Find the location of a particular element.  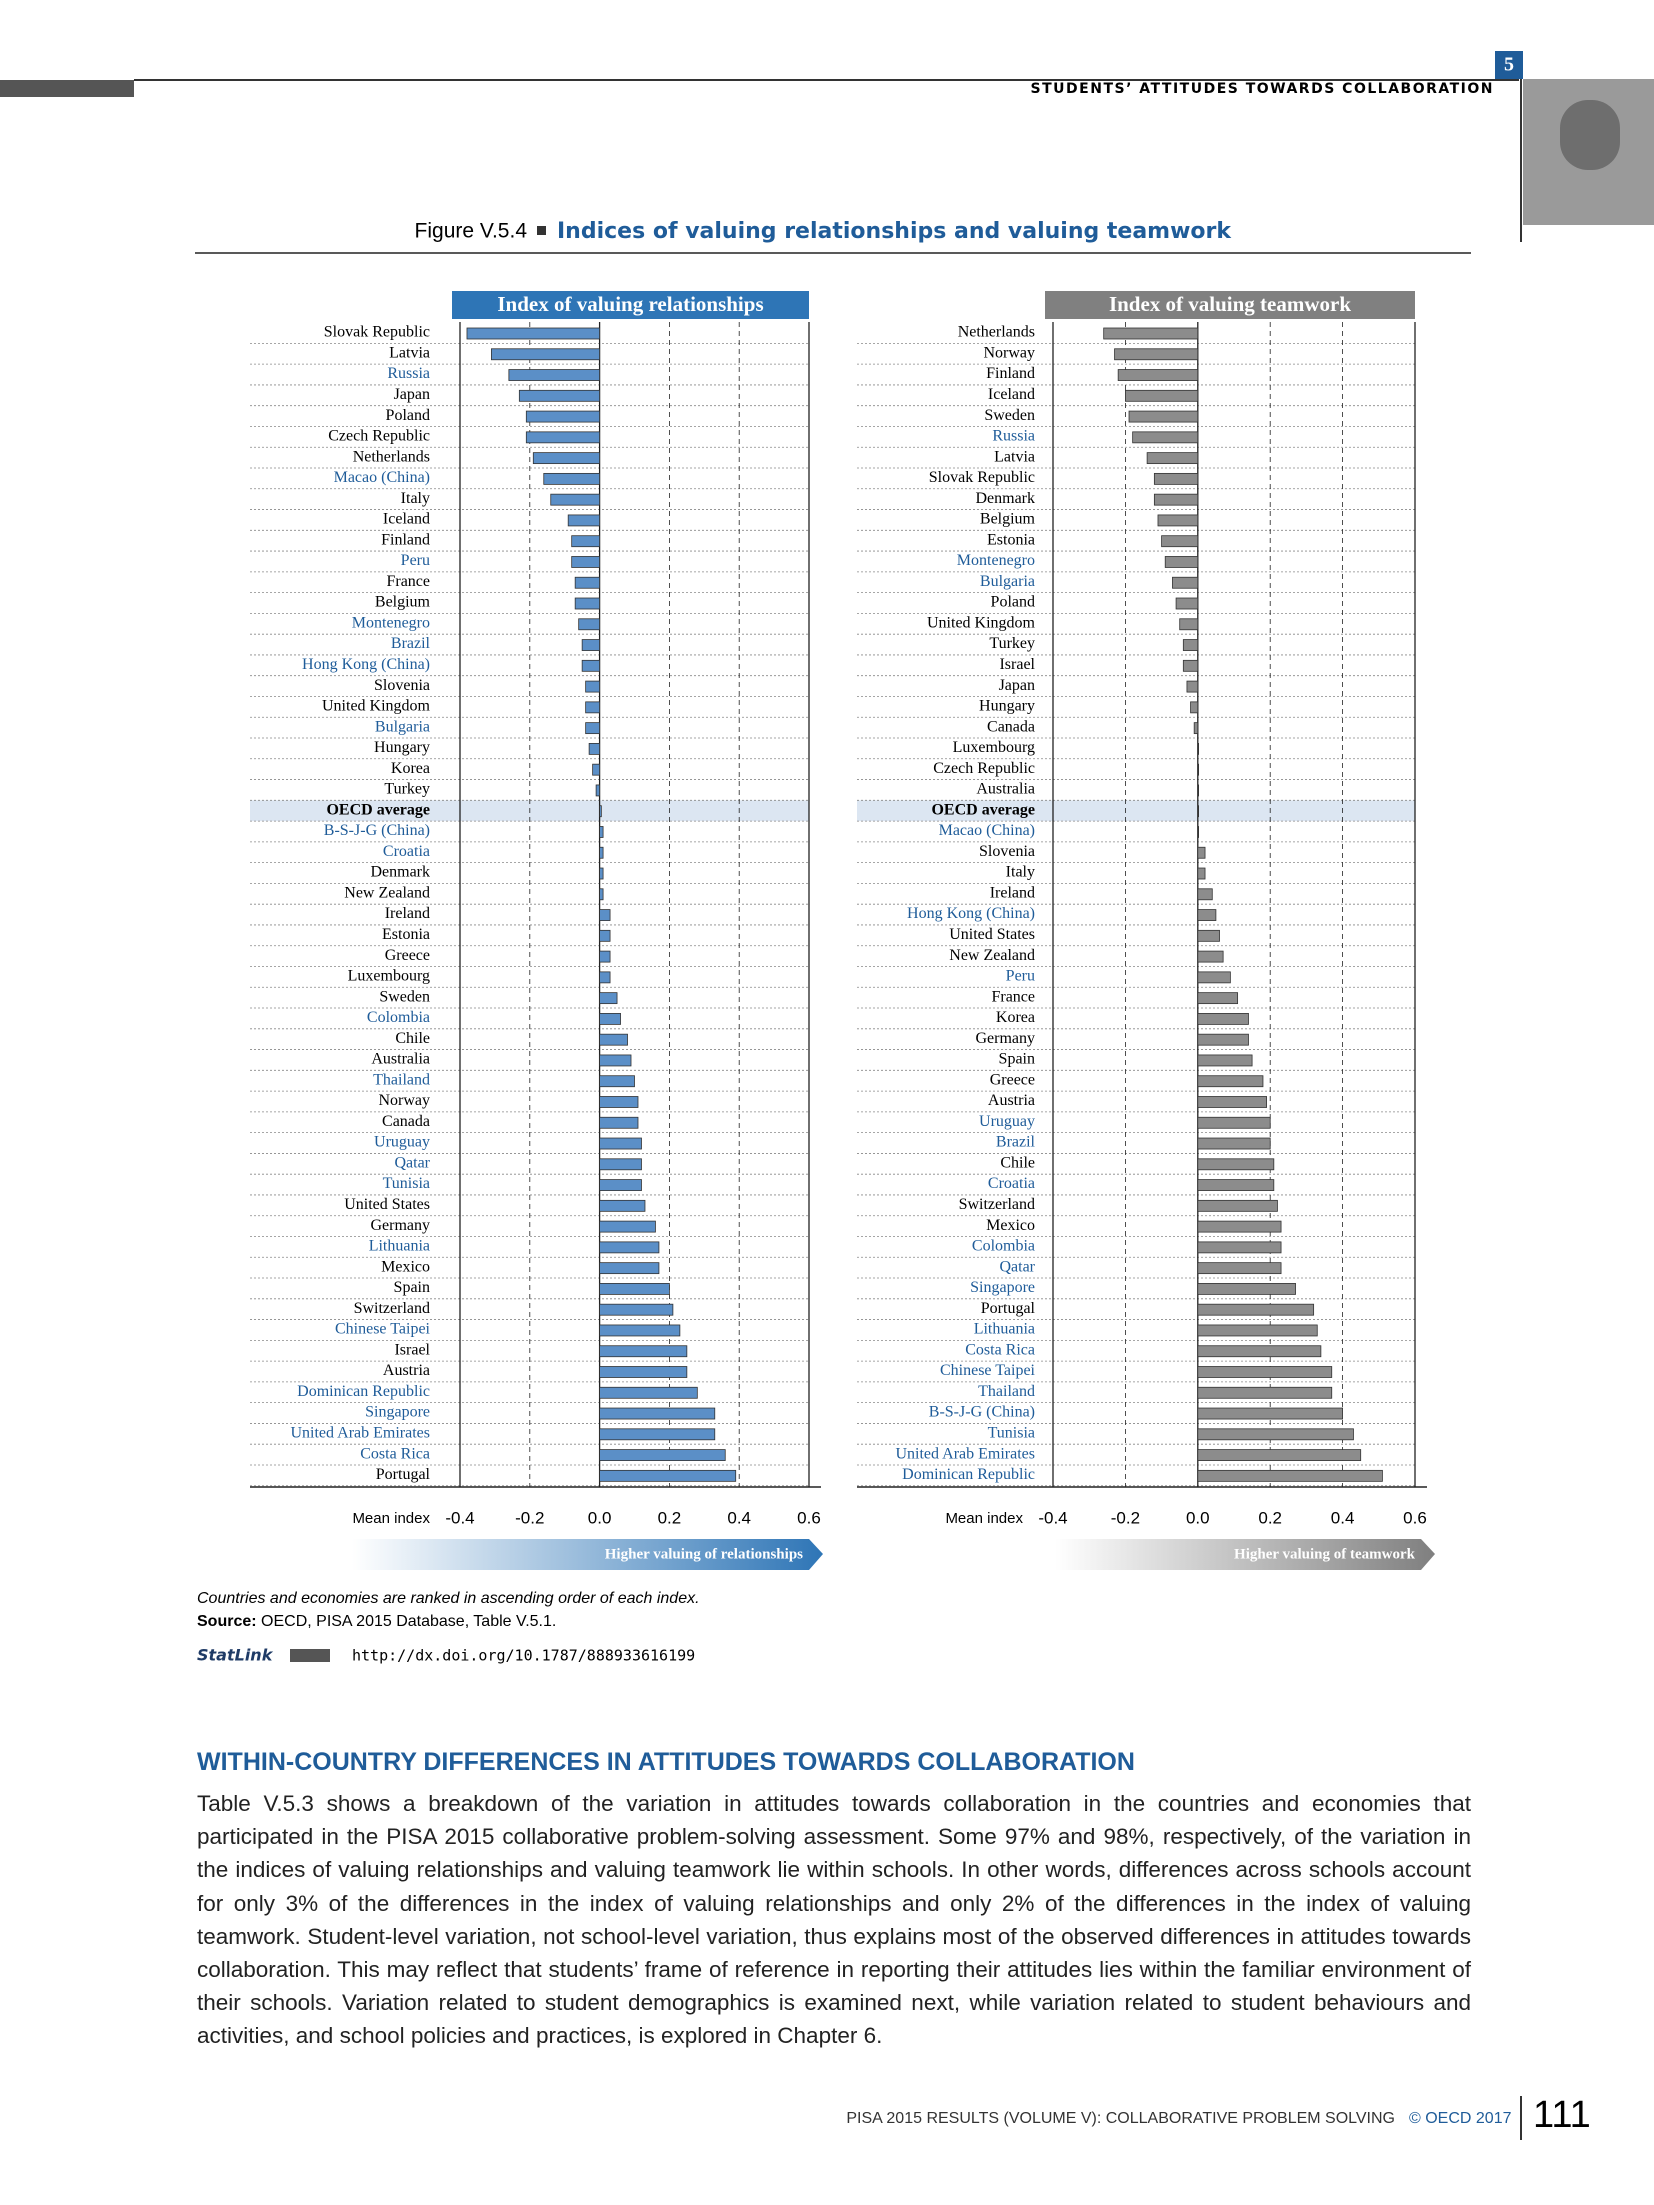

y-tick-label: Croatia is located at coordinates (406, 851).